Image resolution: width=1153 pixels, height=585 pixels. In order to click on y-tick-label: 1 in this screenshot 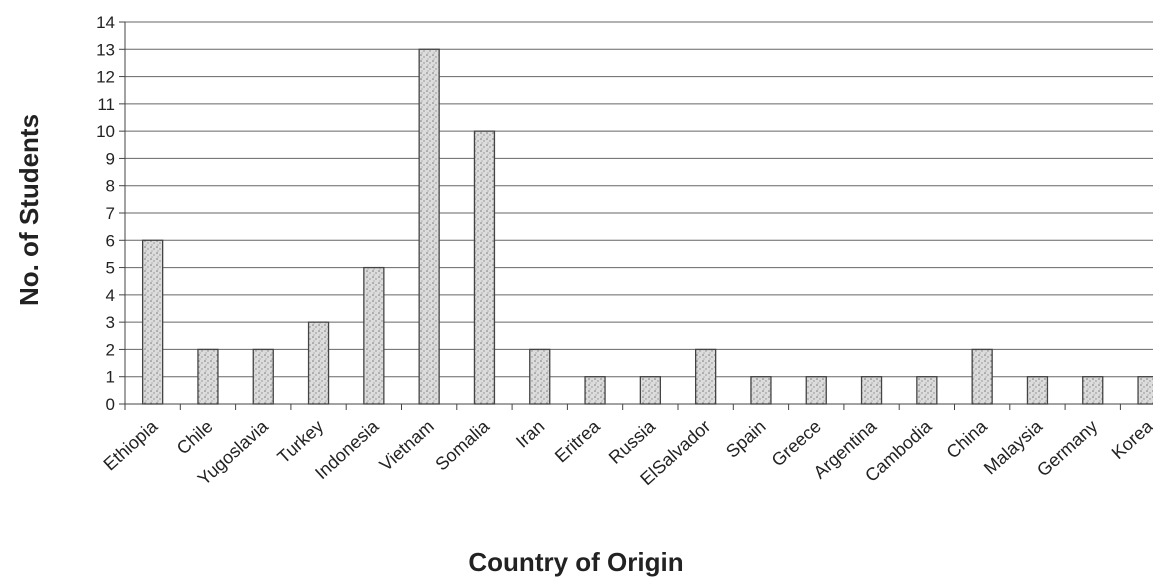, I will do `click(110, 377)`.